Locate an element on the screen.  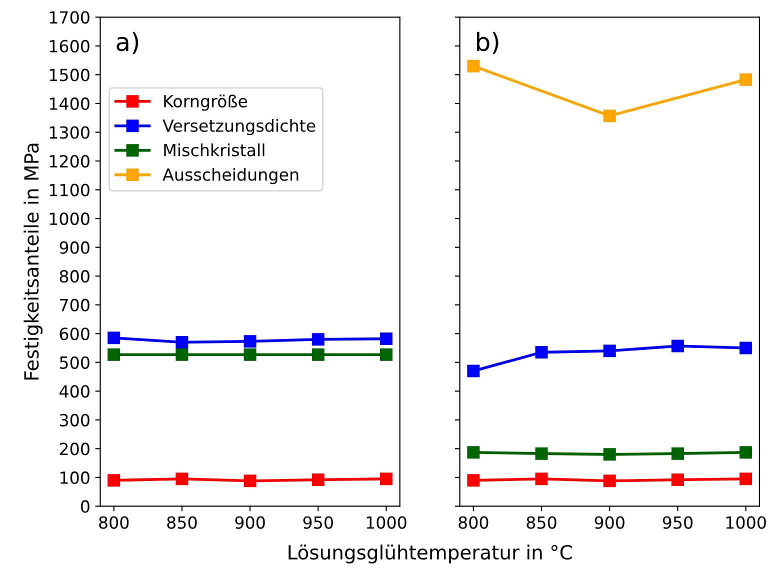
y-tick-label: 100 is located at coordinates (75, 477).